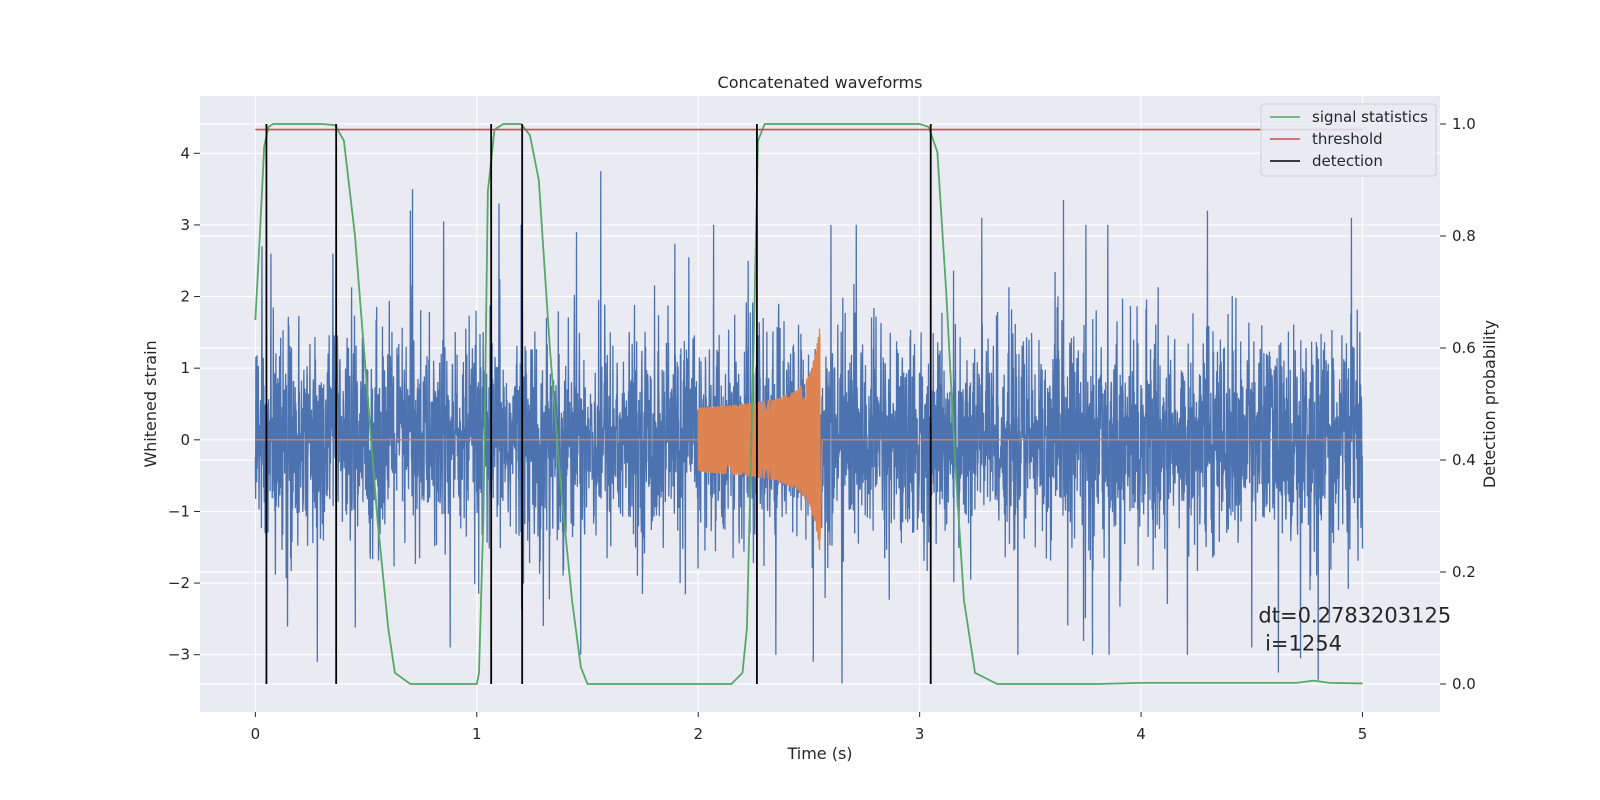  What do you see at coordinates (1464, 460) in the screenshot?
I see `y2-tick-label: 0.4` at bounding box center [1464, 460].